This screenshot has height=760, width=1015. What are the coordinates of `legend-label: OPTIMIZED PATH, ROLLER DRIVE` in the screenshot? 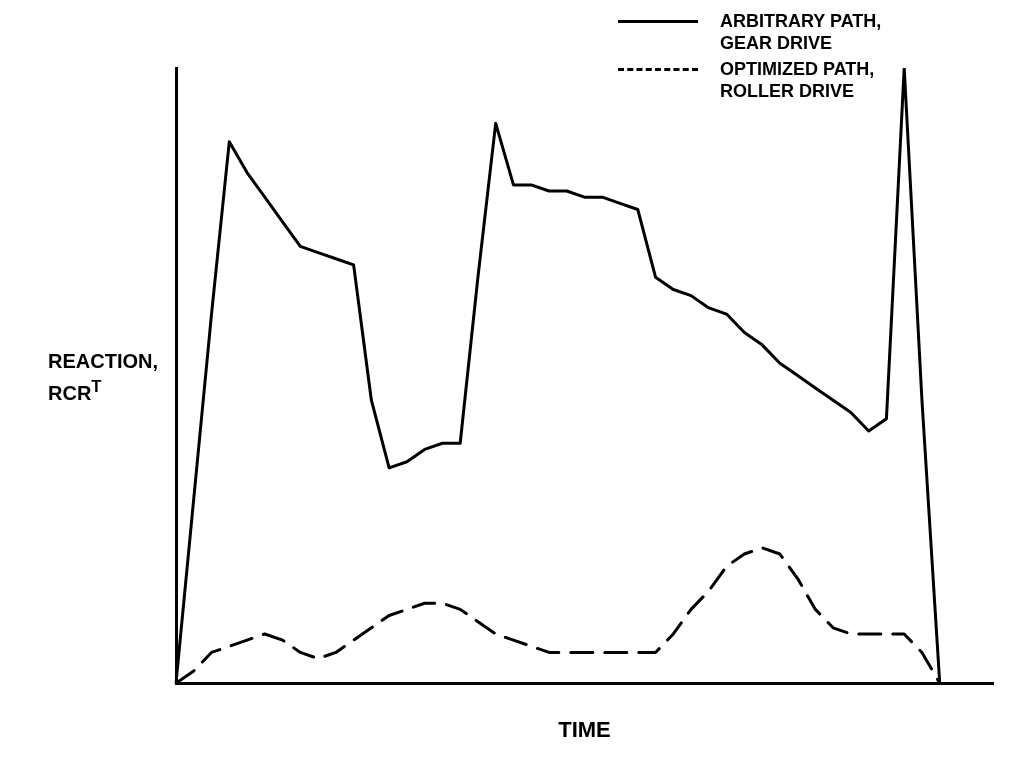 It's located at (798, 80).